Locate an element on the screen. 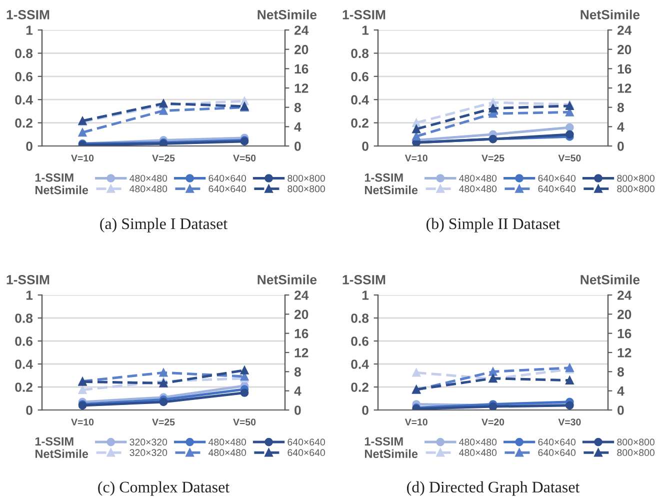 The width and height of the screenshot is (658, 504). text: (a) Simple I Dataset is located at coordinates (164, 225).